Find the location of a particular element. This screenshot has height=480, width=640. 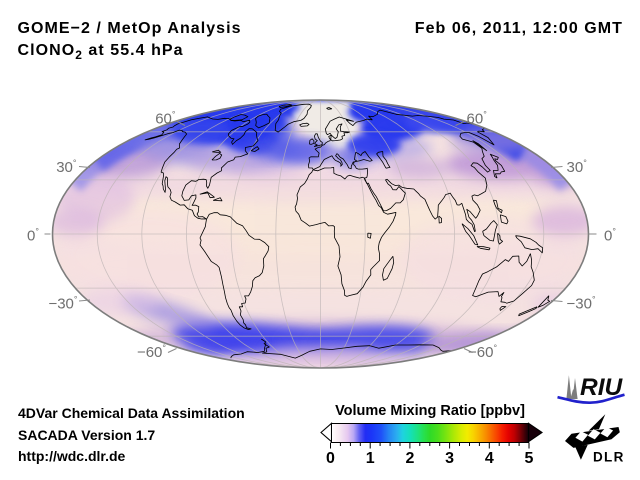

svg-text: 2 is located at coordinates (409, 458).